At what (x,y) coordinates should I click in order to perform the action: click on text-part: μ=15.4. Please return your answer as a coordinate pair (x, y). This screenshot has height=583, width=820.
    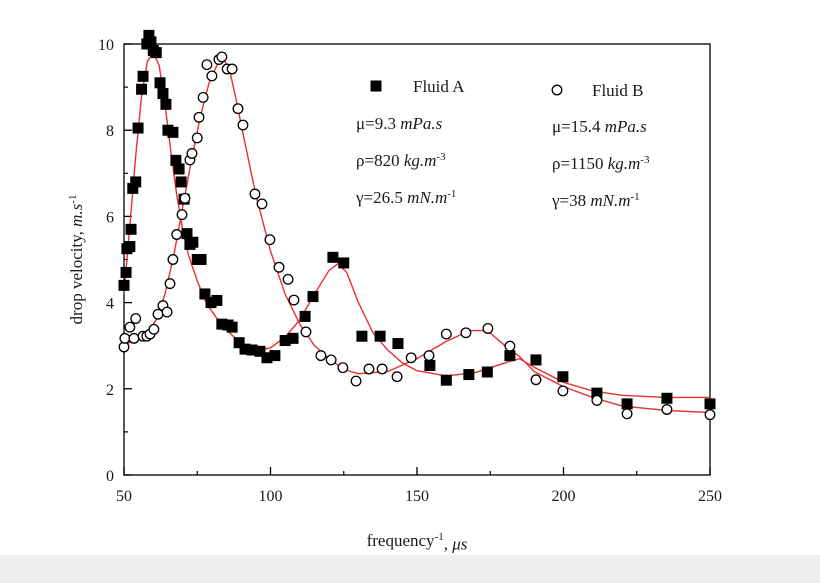
    Looking at the image, I should click on (578, 126).